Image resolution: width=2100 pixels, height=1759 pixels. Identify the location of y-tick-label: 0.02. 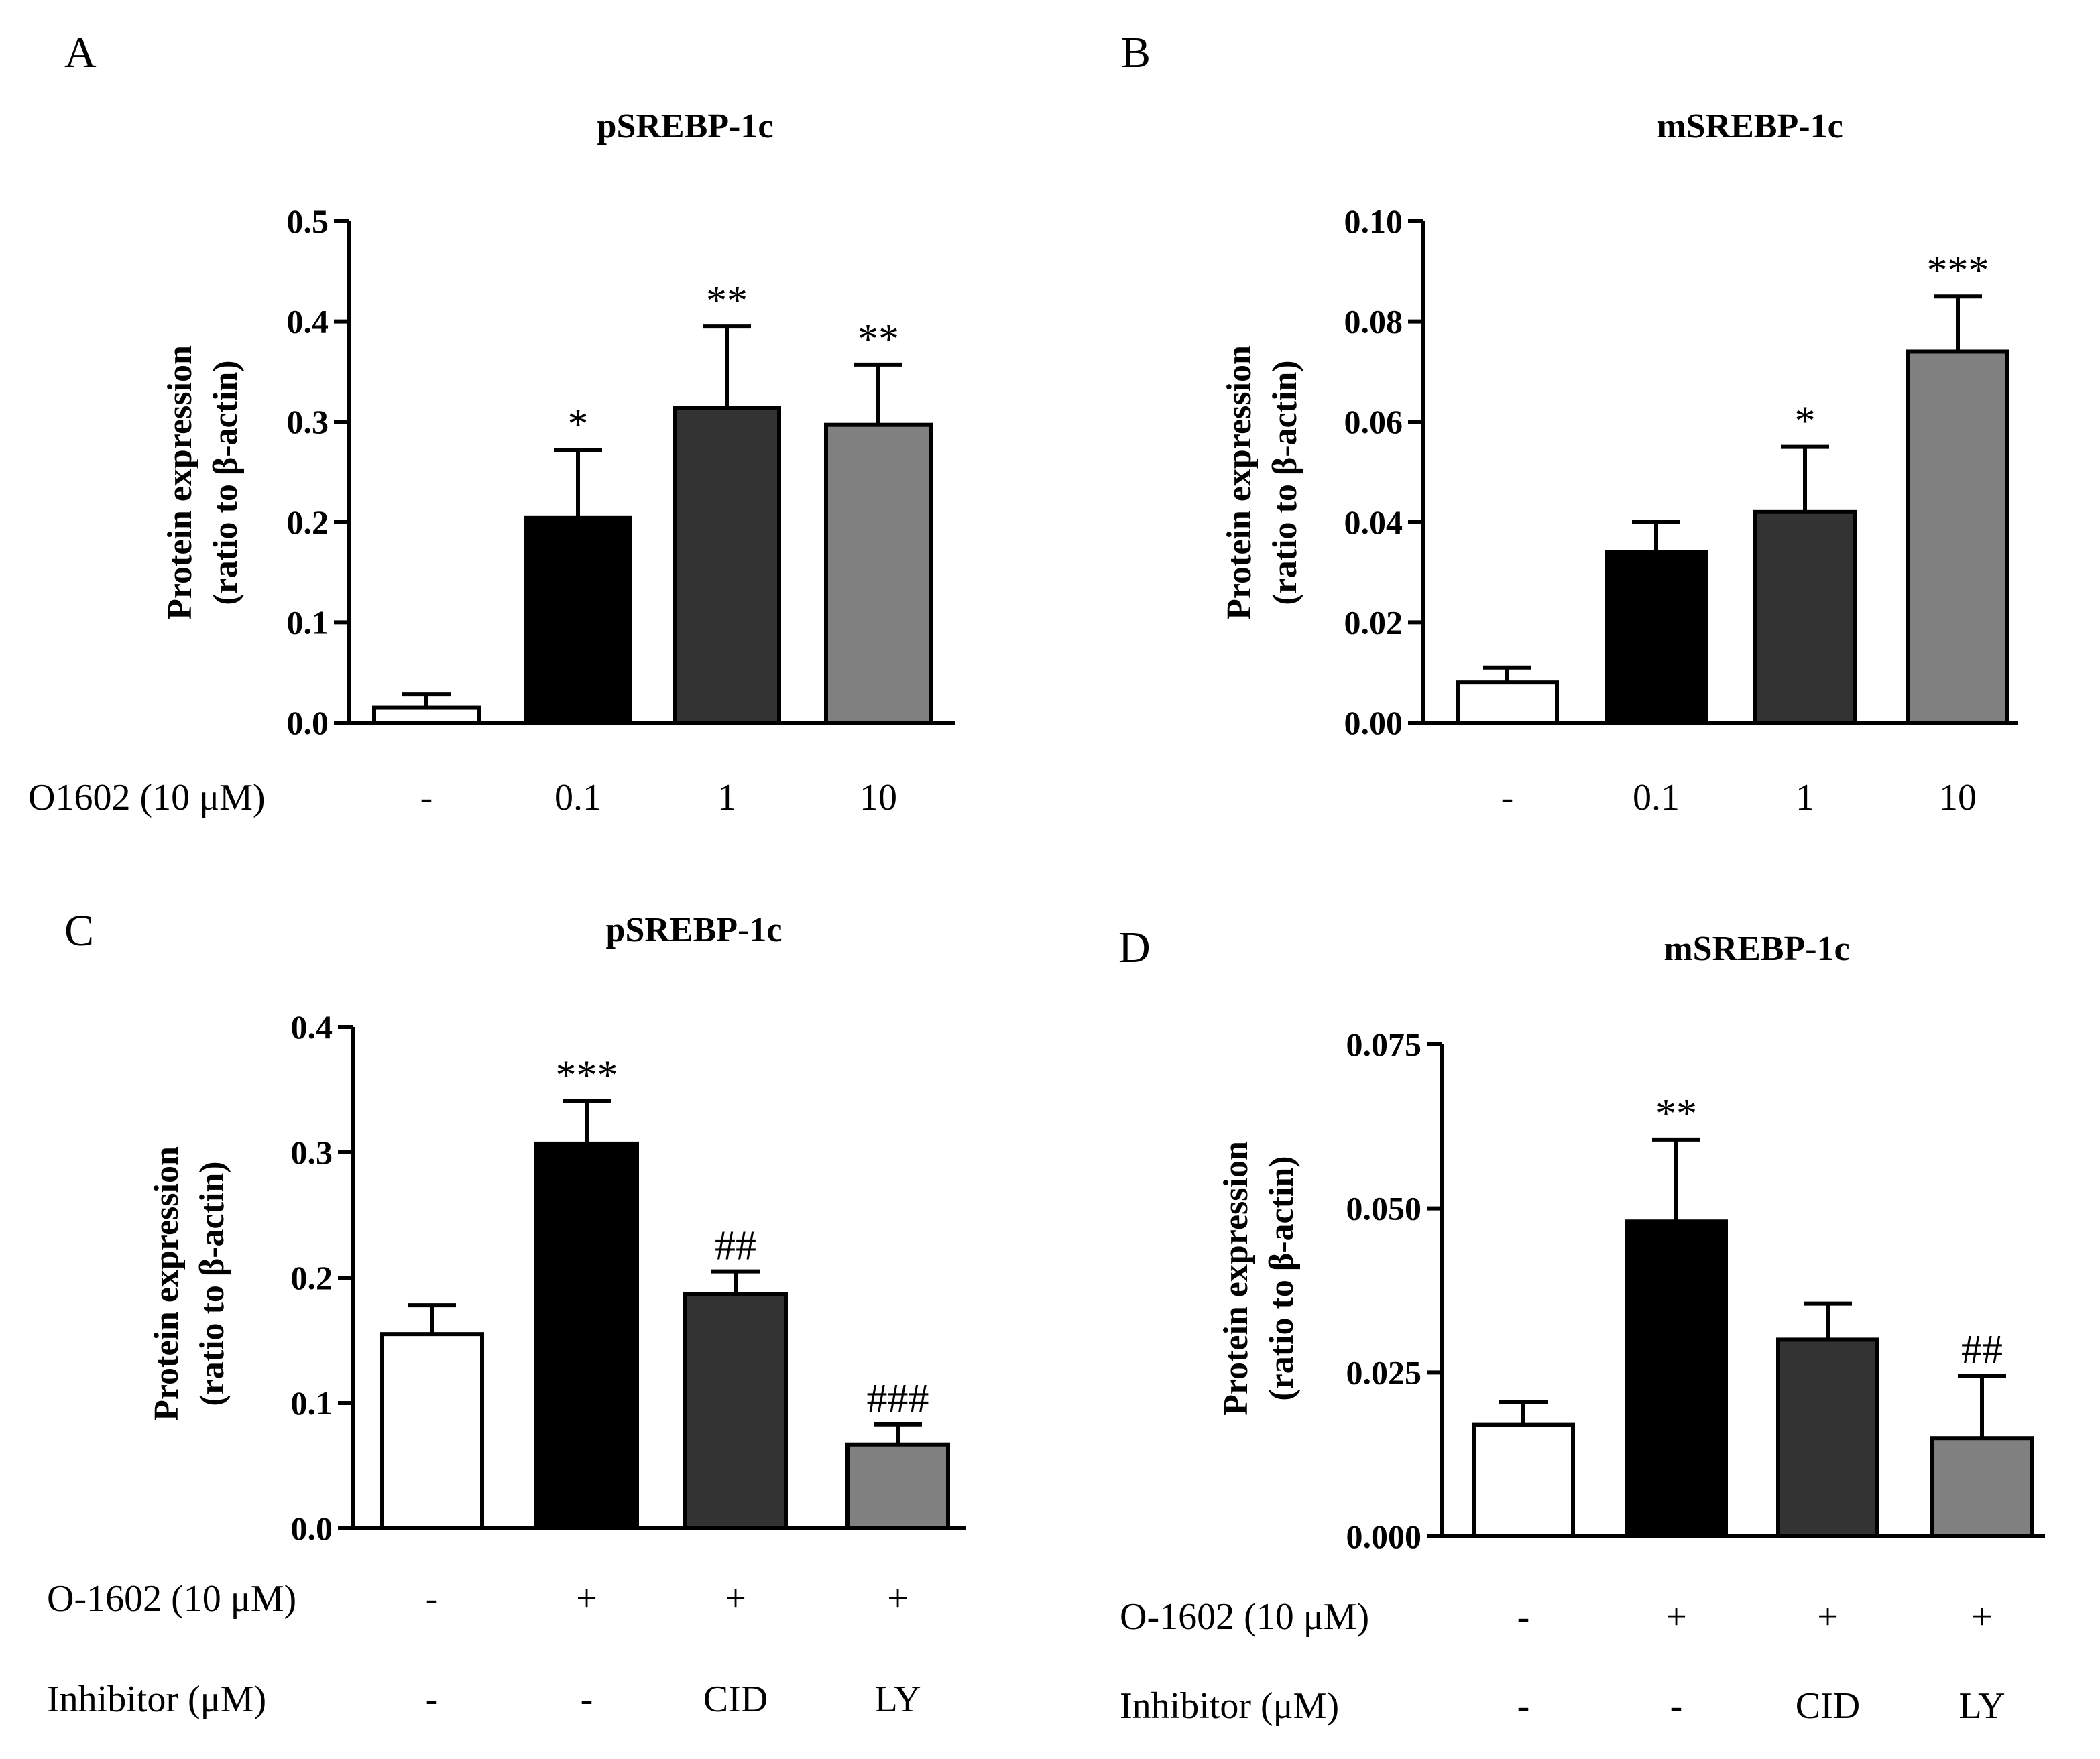
(1373, 622).